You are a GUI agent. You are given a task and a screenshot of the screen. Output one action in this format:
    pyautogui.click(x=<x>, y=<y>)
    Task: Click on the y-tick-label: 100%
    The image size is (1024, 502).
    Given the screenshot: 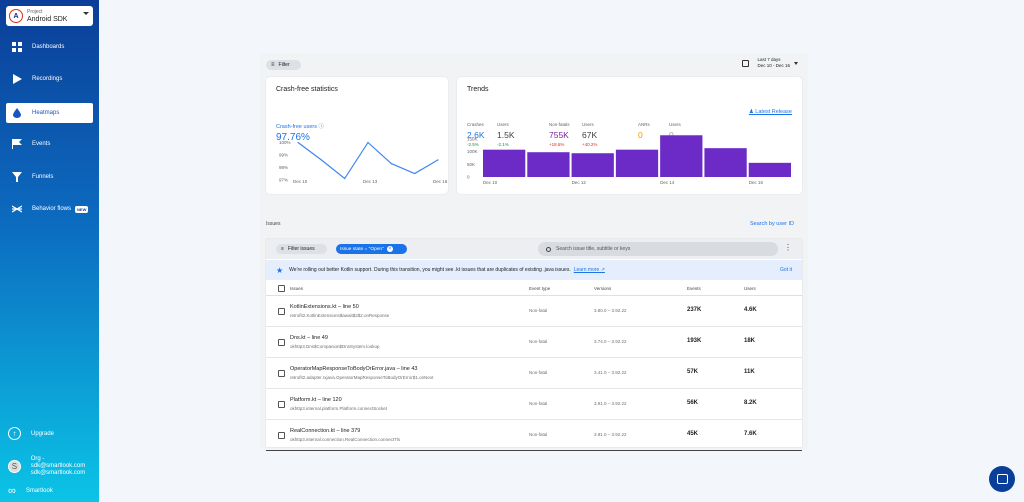 What is the action you would take?
    pyautogui.click(x=285, y=142)
    